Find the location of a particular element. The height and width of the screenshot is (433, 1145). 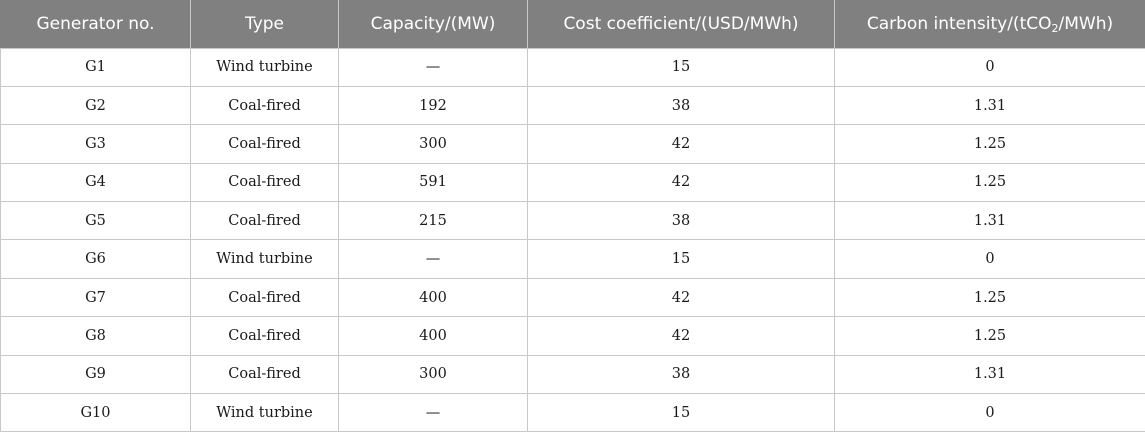

table-row: G4 Coal-fired 591 42 1.25 is located at coordinates (572, 182).